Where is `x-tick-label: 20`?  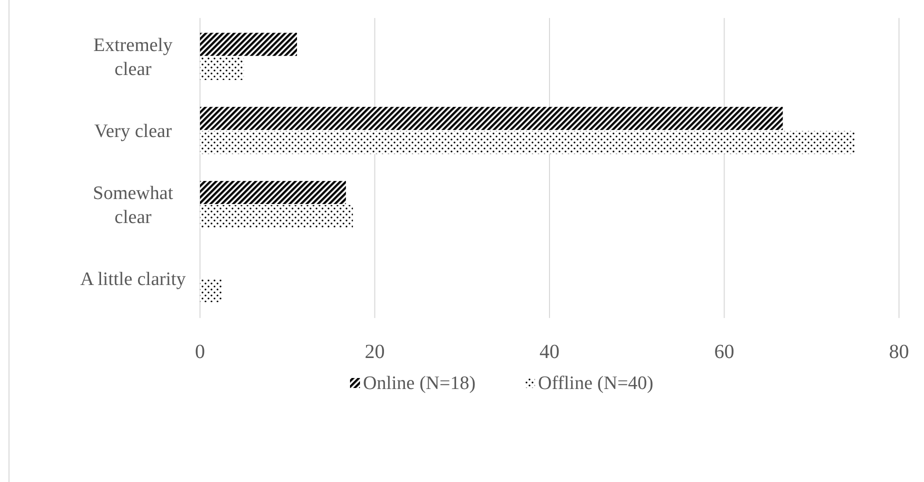
x-tick-label: 20 is located at coordinates (374, 352).